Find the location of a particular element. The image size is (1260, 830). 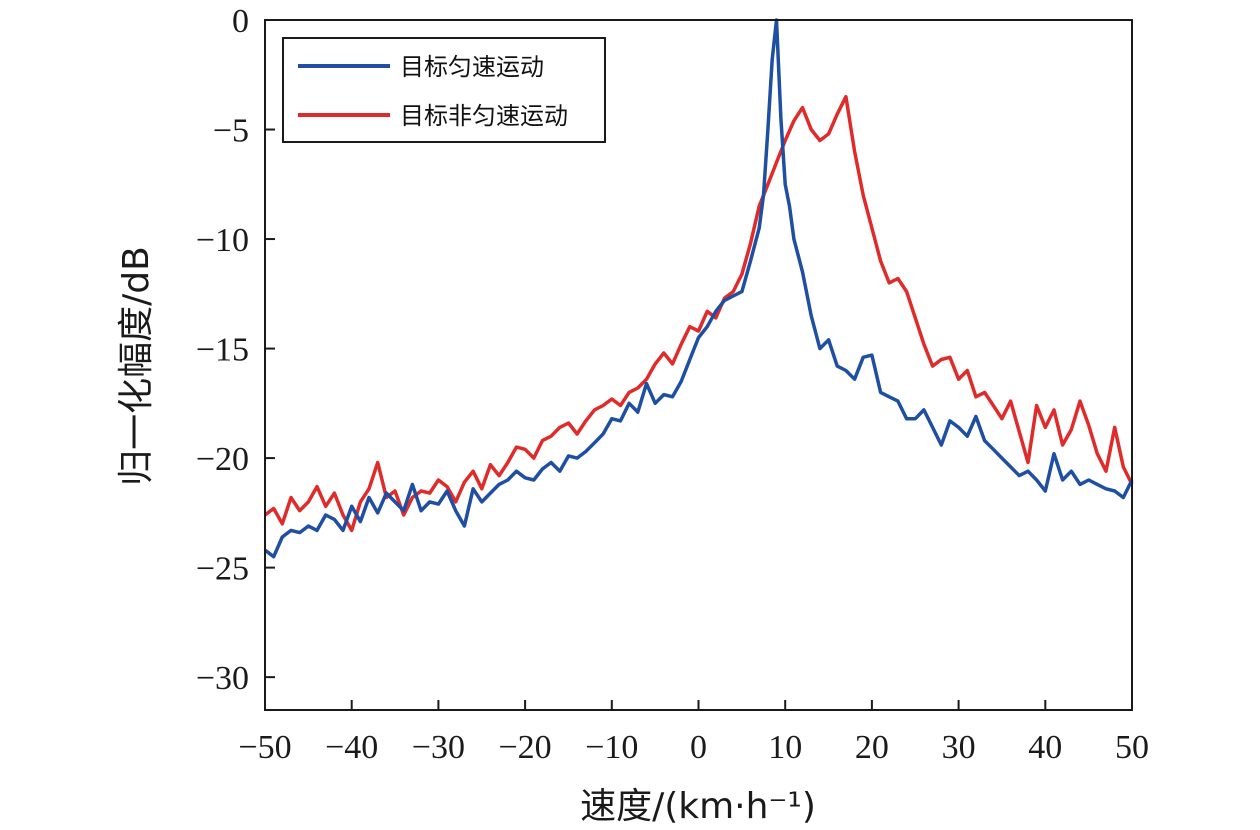

y-tick-label: −10 is located at coordinates (222, 240).